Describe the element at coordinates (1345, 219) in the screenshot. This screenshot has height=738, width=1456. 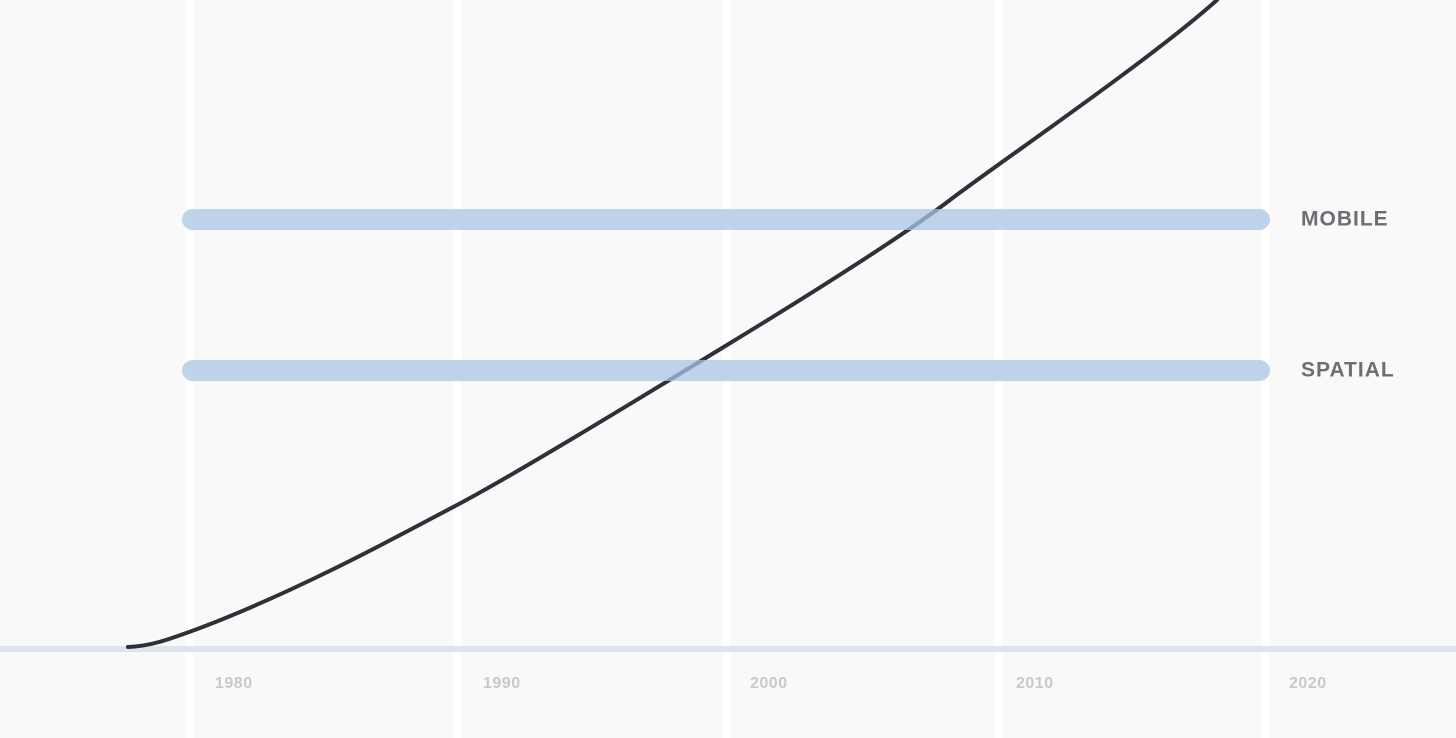
I see `band-label: MOBILE` at that location.